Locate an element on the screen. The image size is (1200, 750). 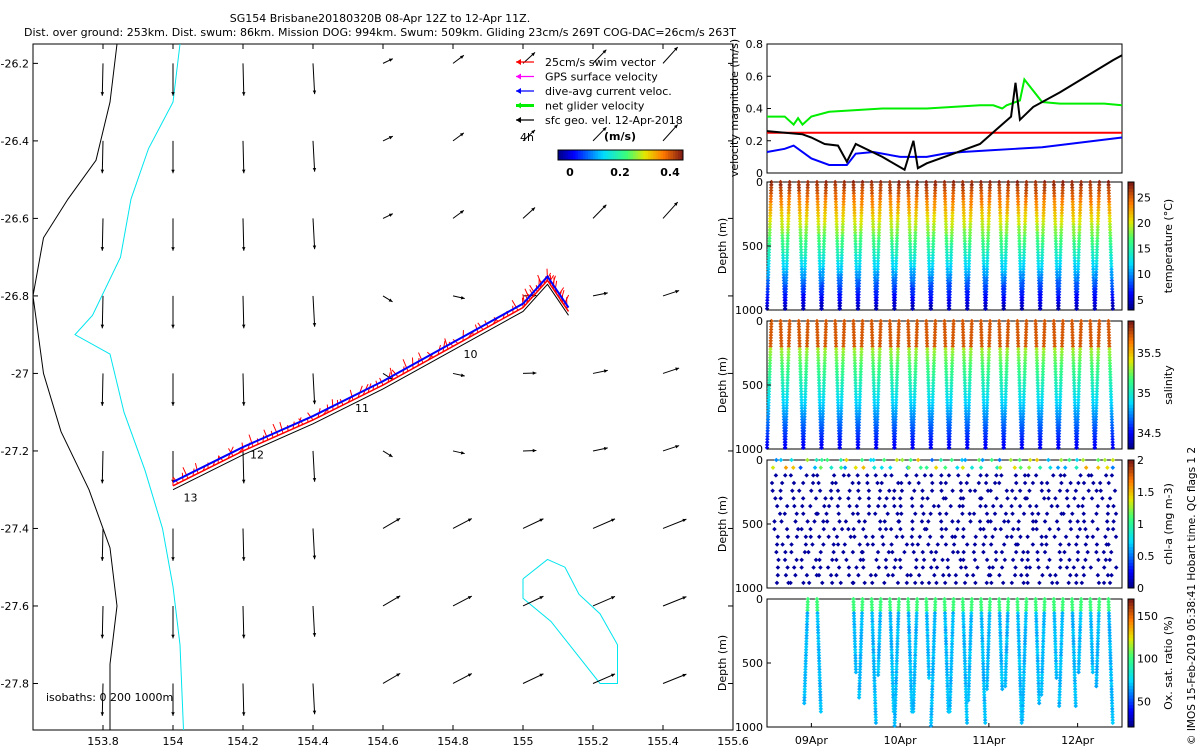
y-tick-label: -26.4 is located at coordinates (15, 141).